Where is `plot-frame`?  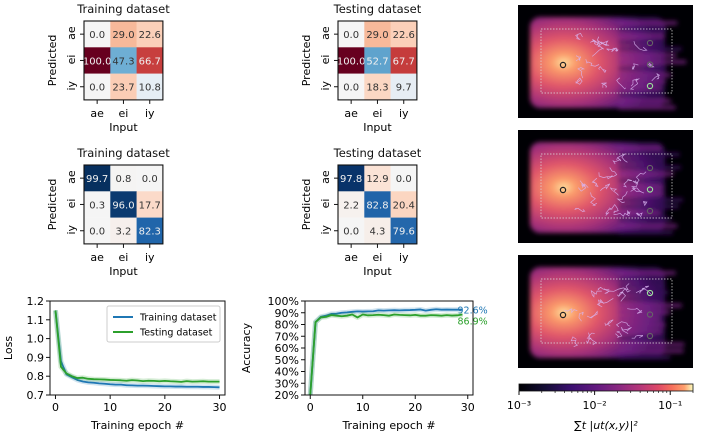
plot-frame is located at coordinates (137, 348).